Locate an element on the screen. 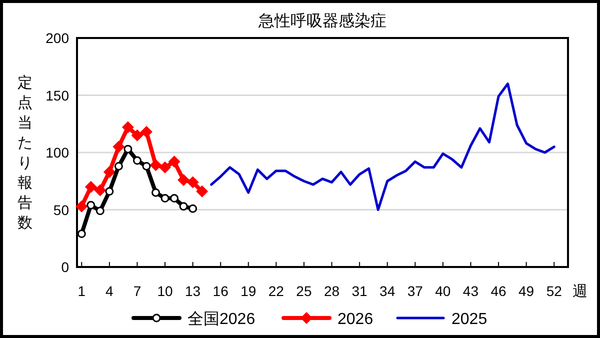 Image resolution: width=600 pixels, height=338 pixels. x-tick-label: 28 is located at coordinates (332, 291).